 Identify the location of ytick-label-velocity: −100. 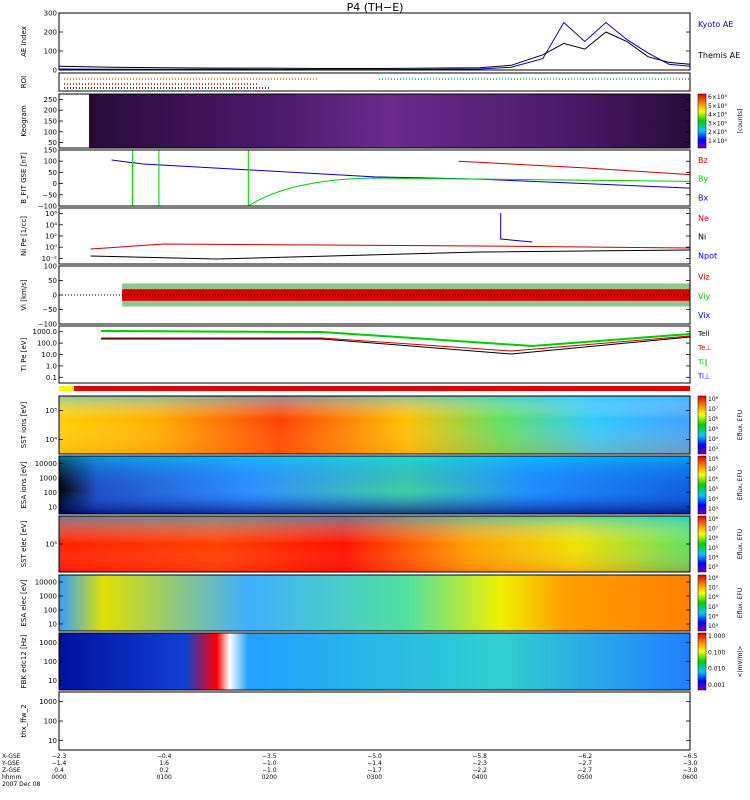
(47, 325).